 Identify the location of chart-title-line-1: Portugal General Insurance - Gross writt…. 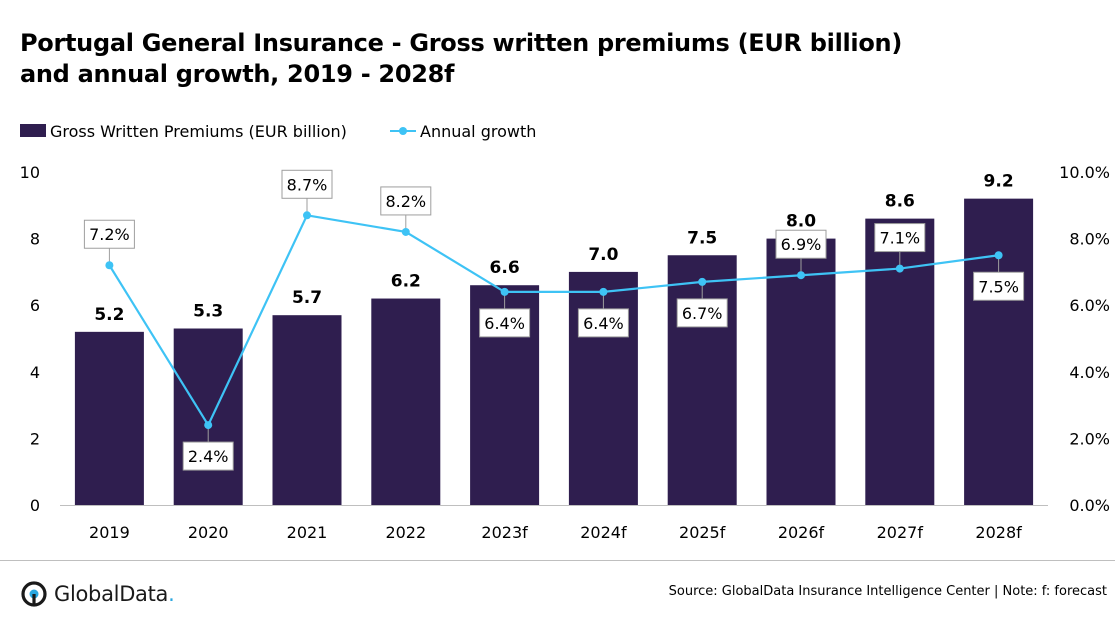
(461, 43).